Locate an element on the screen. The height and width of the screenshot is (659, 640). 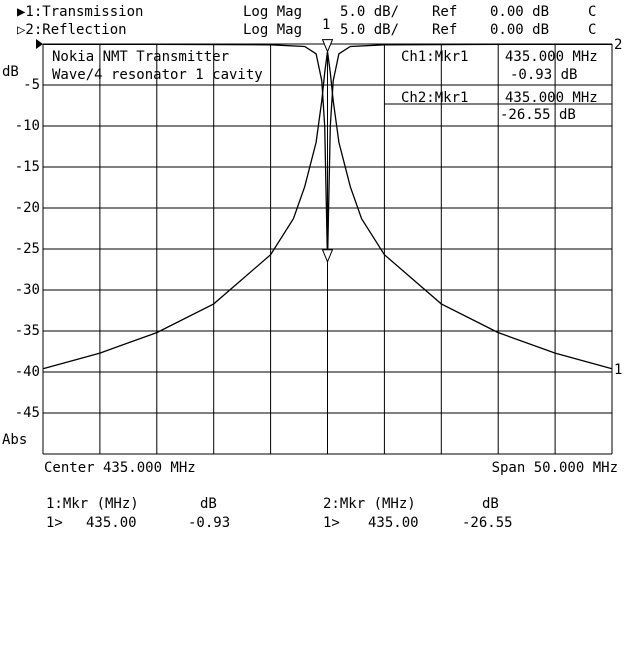
table1-row-value: -0.93 is located at coordinates (209, 523).